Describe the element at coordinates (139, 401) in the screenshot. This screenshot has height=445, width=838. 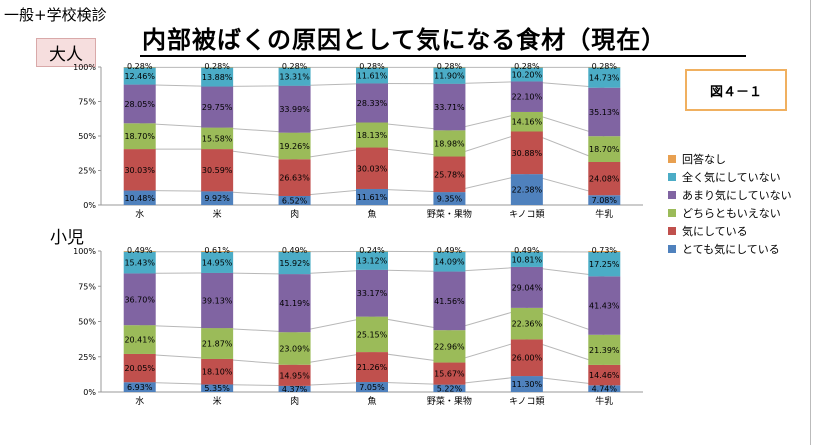
I see `x-category-label: 水` at that location.